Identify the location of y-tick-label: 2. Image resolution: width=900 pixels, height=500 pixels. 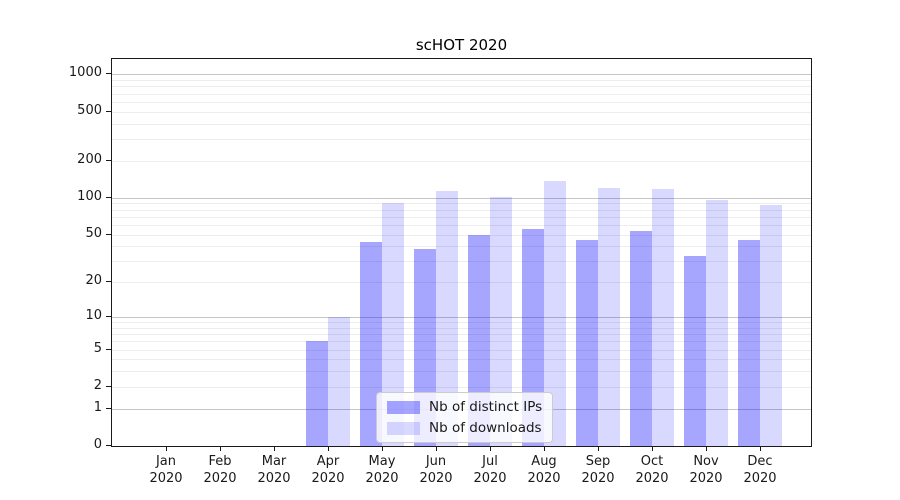
(97, 385).